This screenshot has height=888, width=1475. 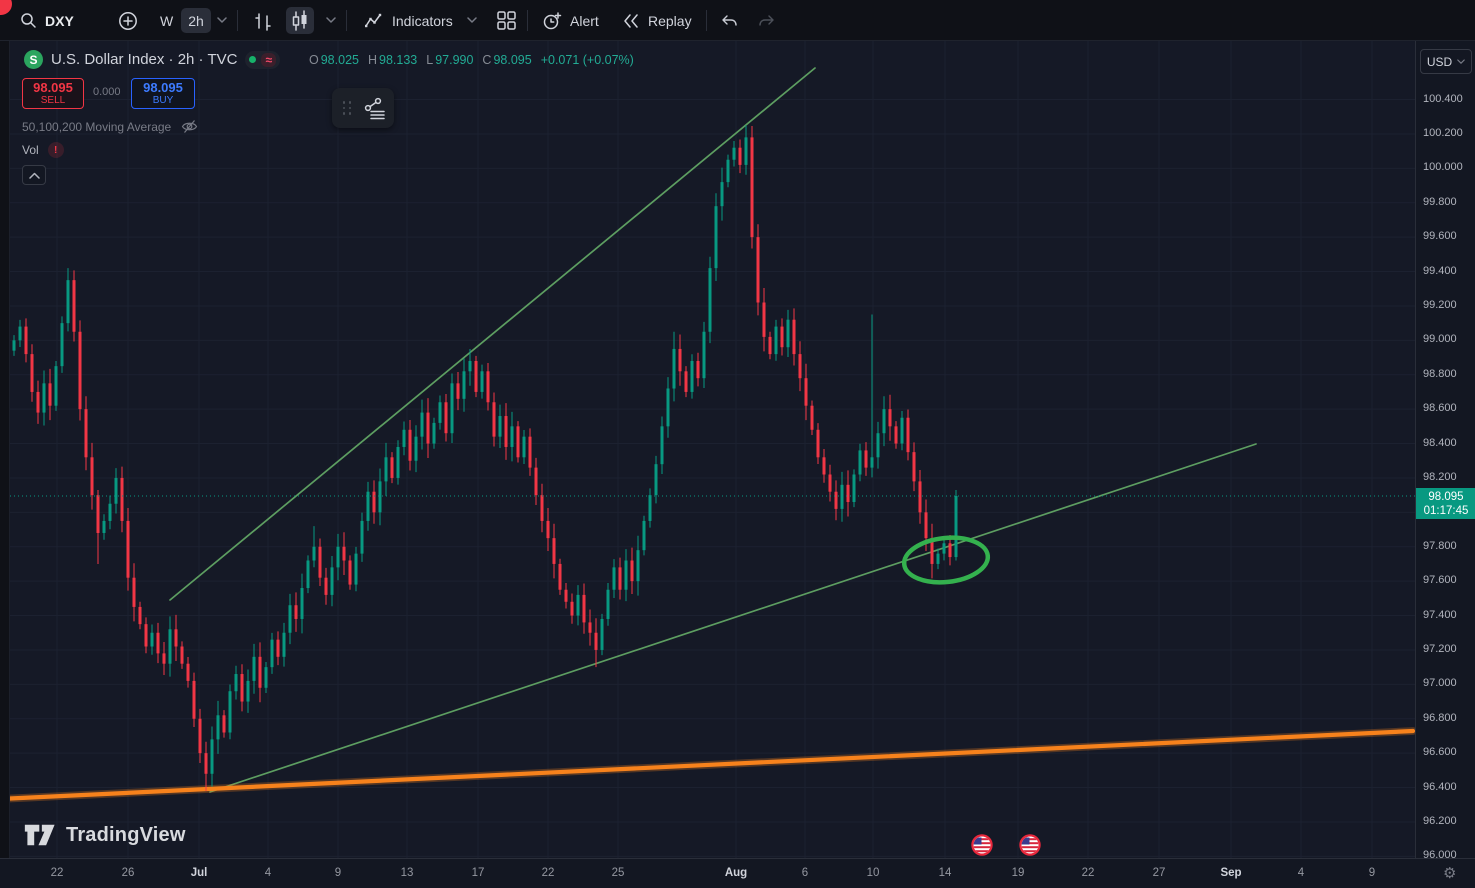 What do you see at coordinates (47, 20) in the screenshot?
I see `symbol-search-button: DXY` at bounding box center [47, 20].